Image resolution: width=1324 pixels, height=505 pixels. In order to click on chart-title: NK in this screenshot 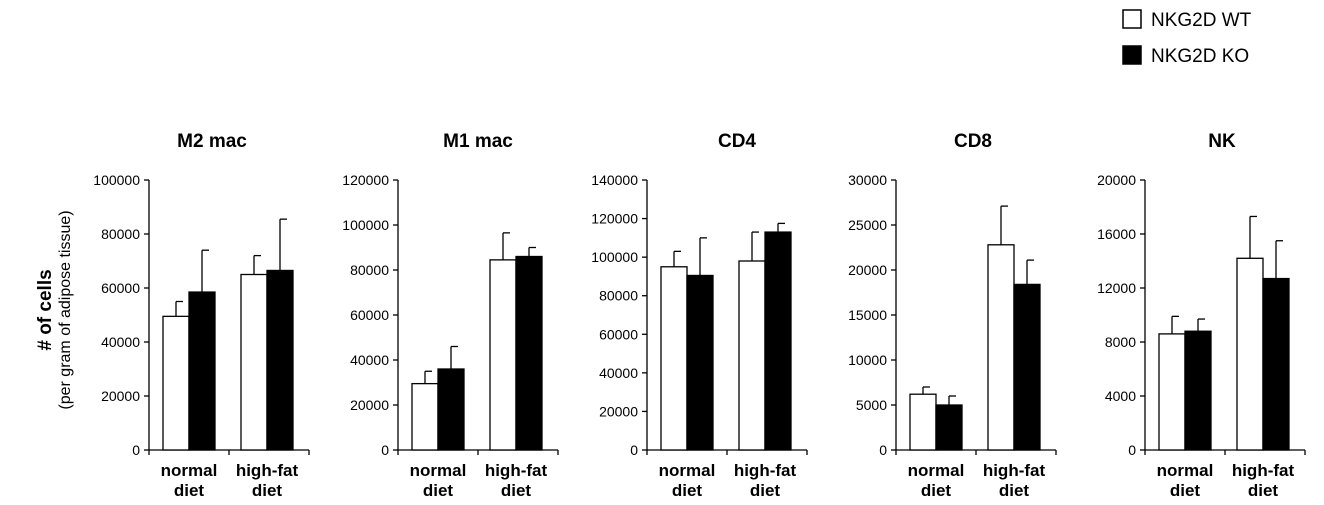, I will do `click(1222, 141)`.